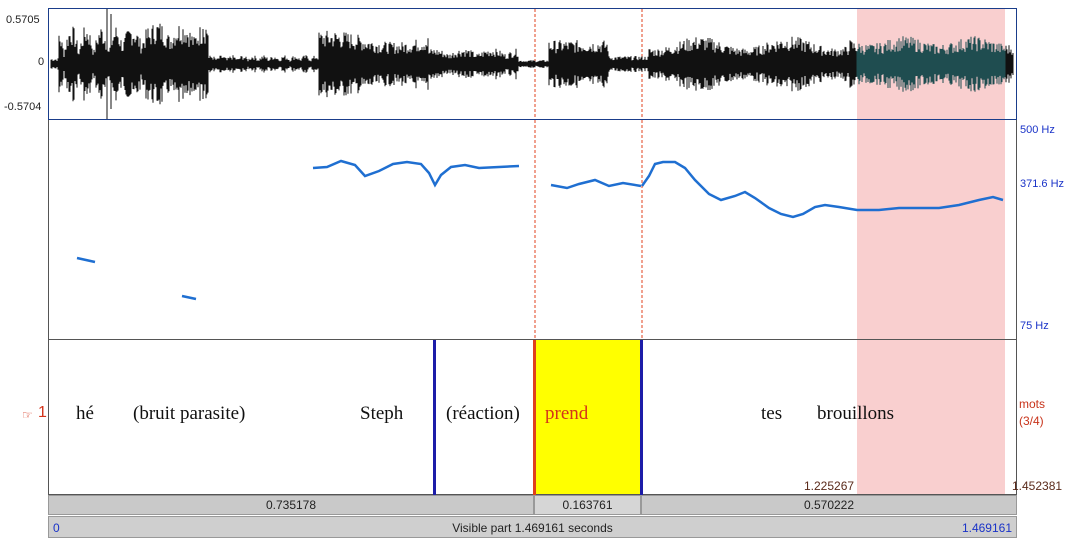 The height and width of the screenshot is (542, 1068). What do you see at coordinates (1031, 421) in the screenshot?
I see `tier-position: (3/4)` at bounding box center [1031, 421].